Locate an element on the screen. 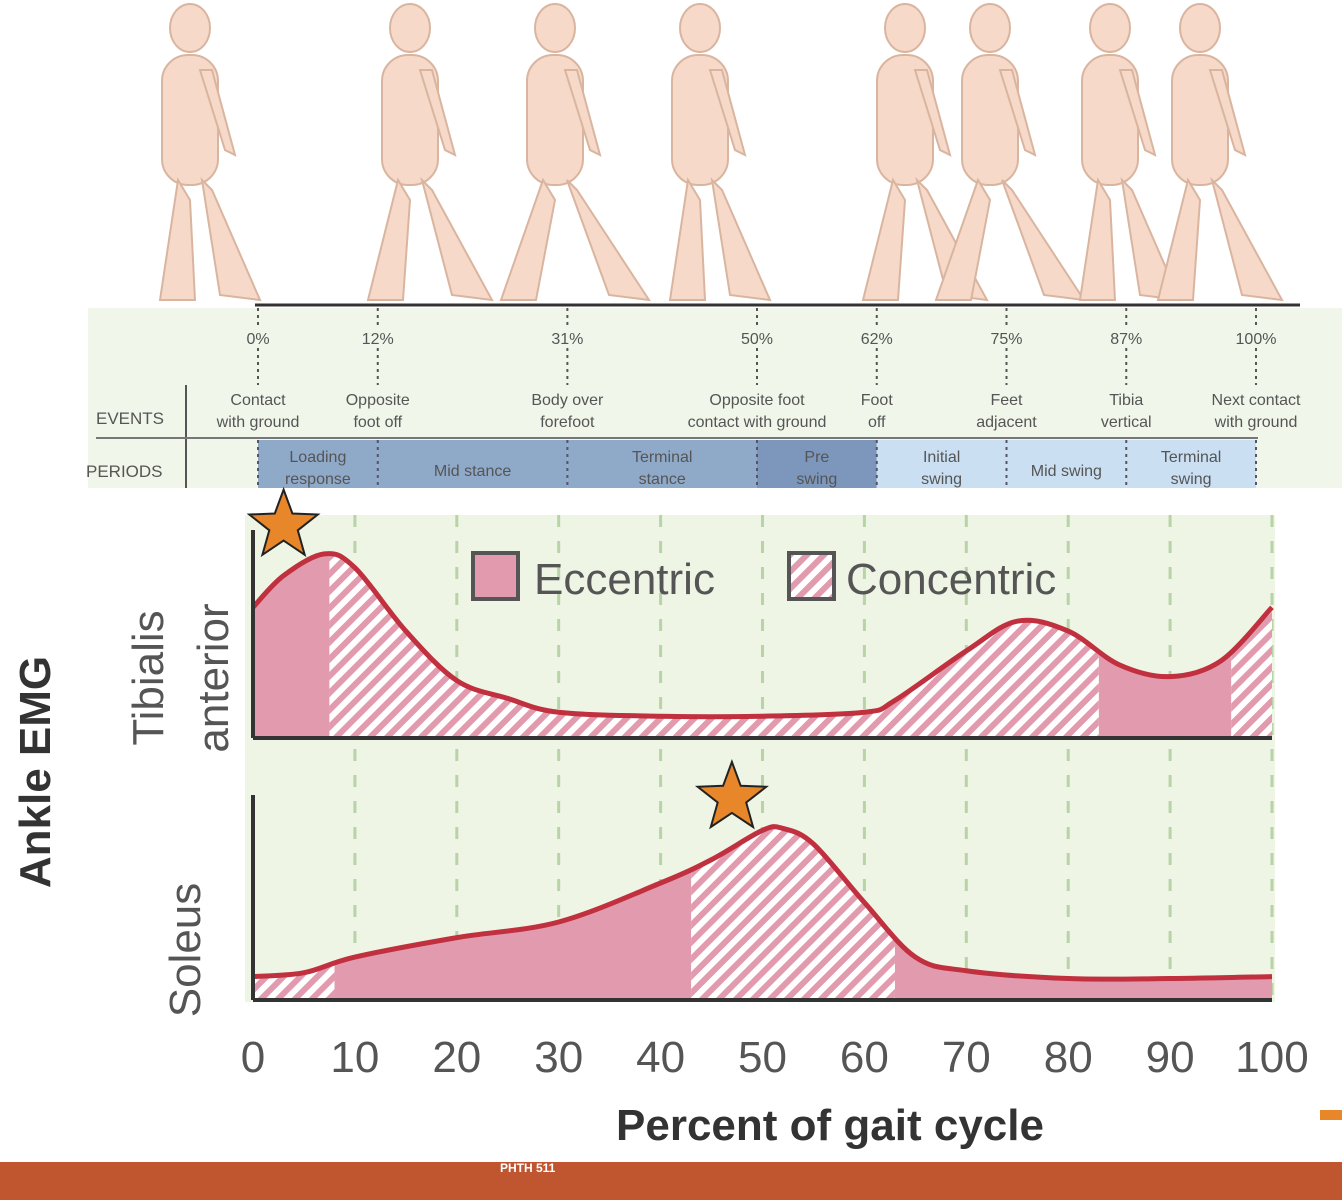  y-axis-label: Ankle EMG is located at coordinates (35, 772).